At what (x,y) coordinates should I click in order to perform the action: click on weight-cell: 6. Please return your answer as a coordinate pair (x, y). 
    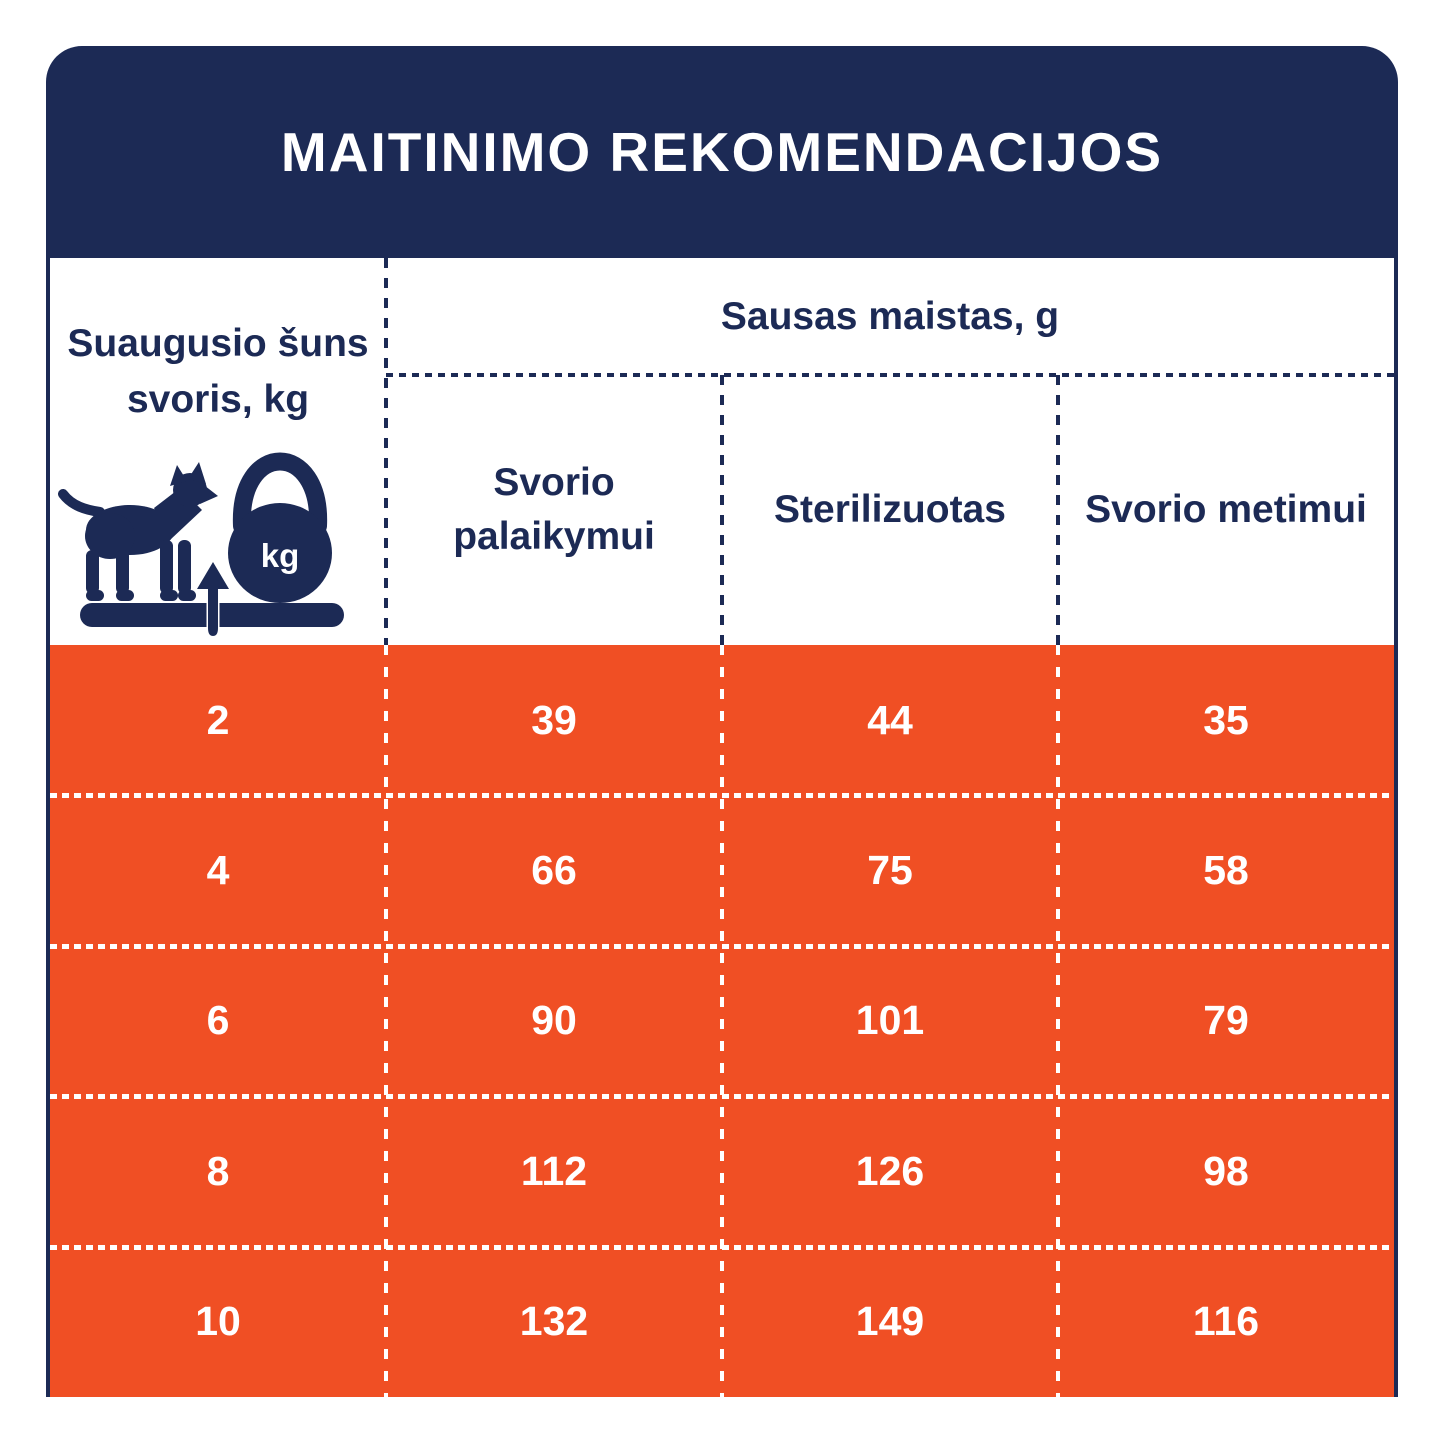
    Looking at the image, I should click on (218, 1020).